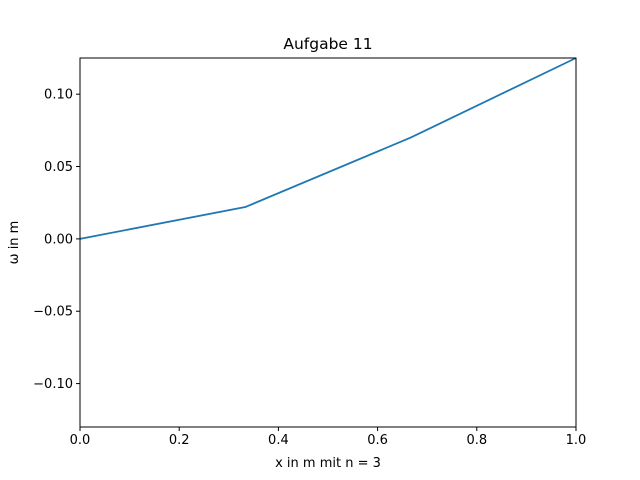 The width and height of the screenshot is (640, 480). I want to click on x-tick-label: 0.6, so click(377, 440).